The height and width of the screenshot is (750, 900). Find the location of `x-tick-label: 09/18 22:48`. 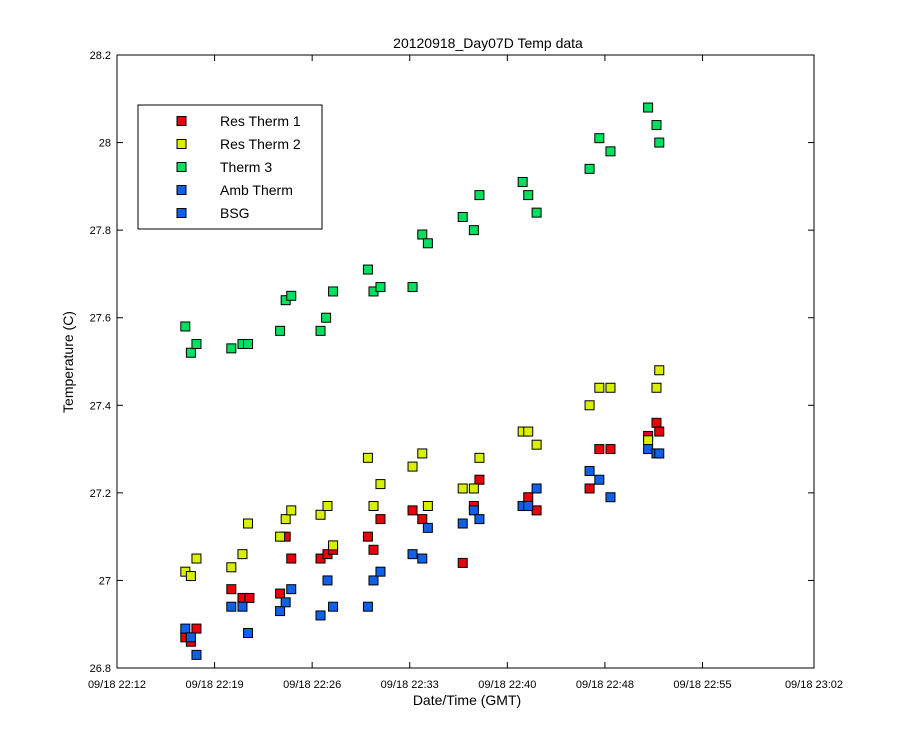

x-tick-label: 09/18 22:48 is located at coordinates (605, 685).